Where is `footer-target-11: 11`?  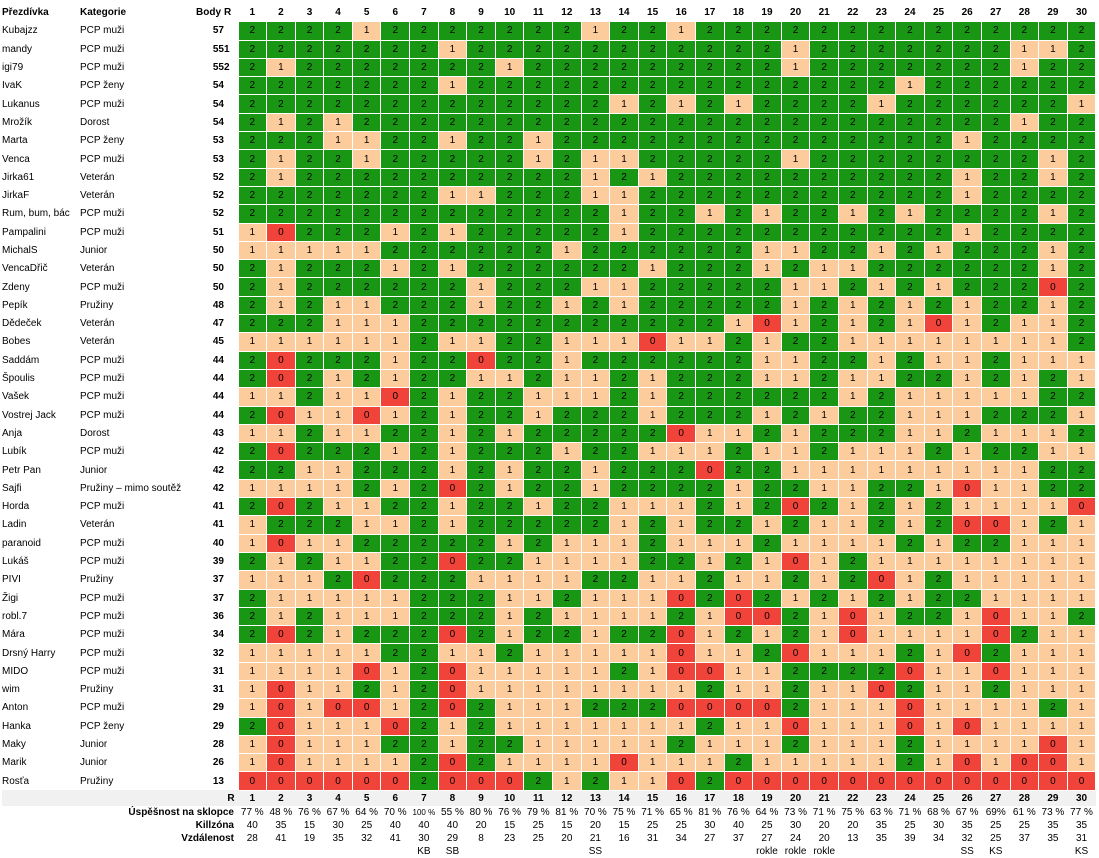
footer-target-11: 11 is located at coordinates (538, 798).